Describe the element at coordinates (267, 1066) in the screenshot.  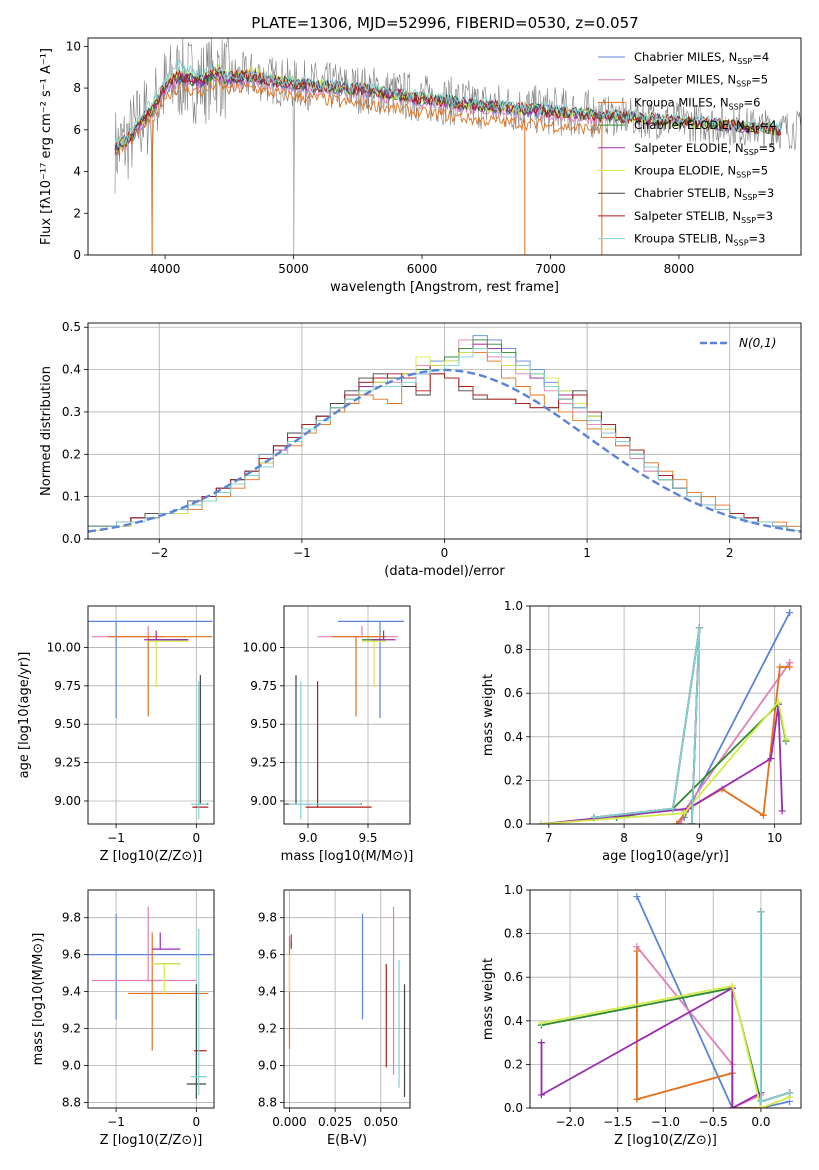
I see `y-tick-label: 9.0` at that location.